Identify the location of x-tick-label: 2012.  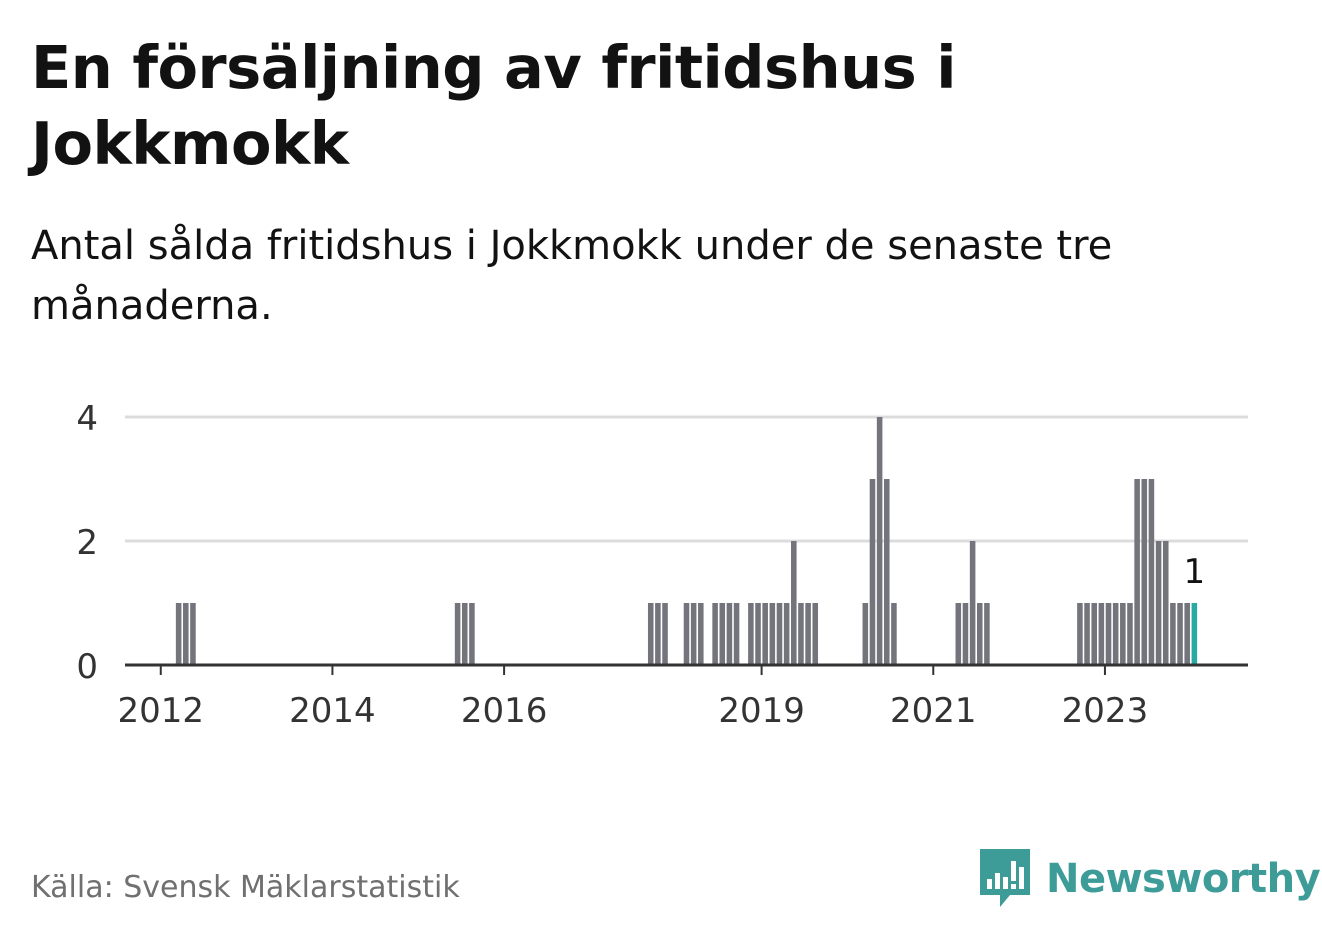
(160, 711).